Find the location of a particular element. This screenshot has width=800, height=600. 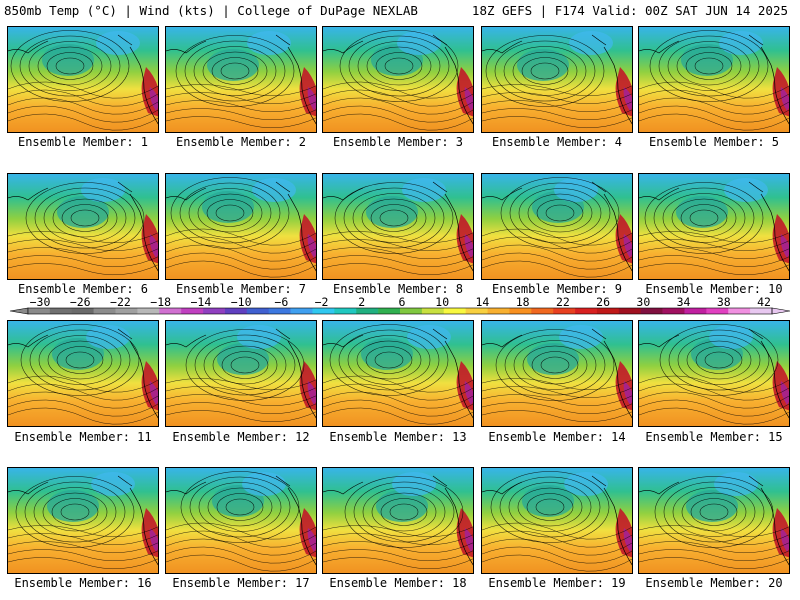

colorbar-tick-label: −22 is located at coordinates (120, 303).